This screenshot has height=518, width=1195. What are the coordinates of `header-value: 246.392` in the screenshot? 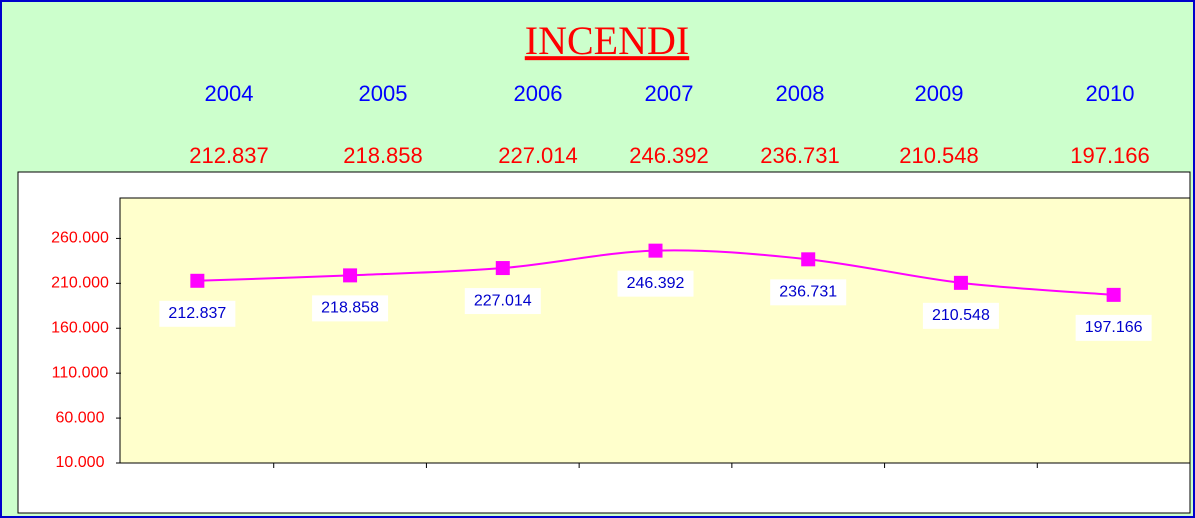 It's located at (669, 155).